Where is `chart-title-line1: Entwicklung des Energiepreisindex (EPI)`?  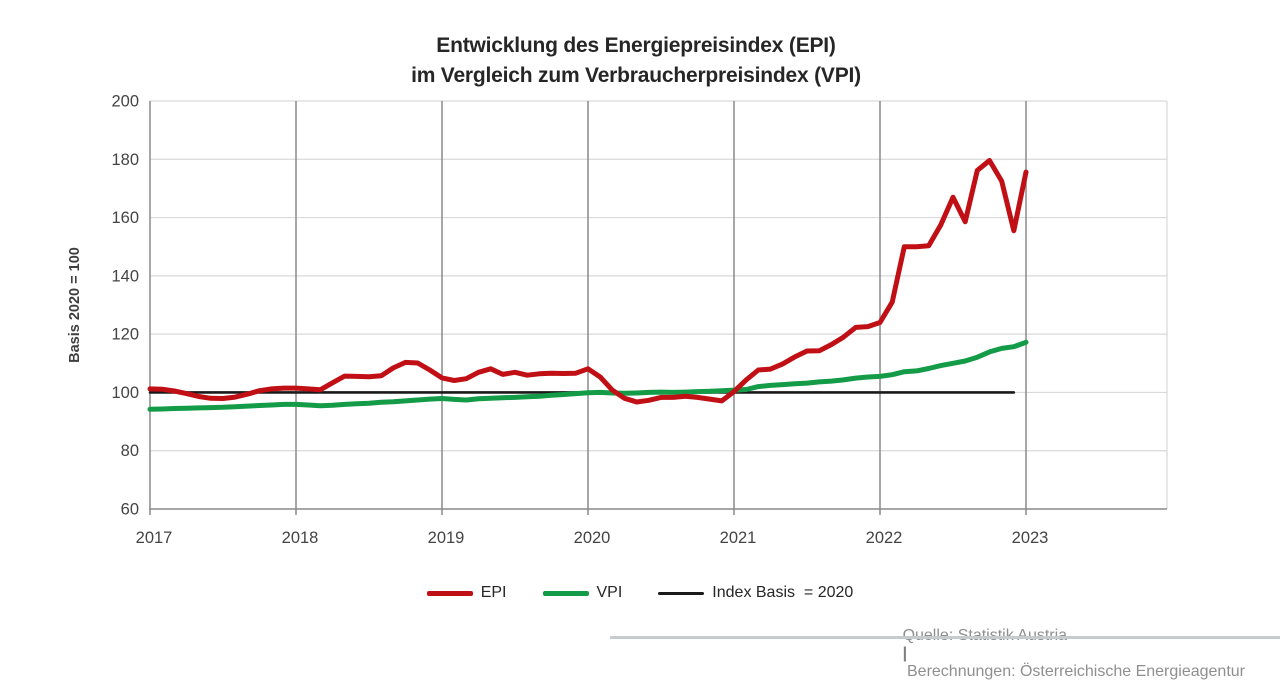 chart-title-line1: Entwicklung des Energiepreisindex (EPI) is located at coordinates (636, 45).